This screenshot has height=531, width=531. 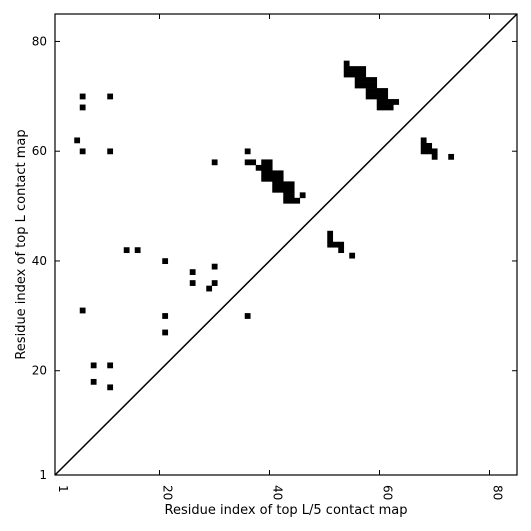 I want to click on x-tick-label: 40, so click(x=278, y=492).